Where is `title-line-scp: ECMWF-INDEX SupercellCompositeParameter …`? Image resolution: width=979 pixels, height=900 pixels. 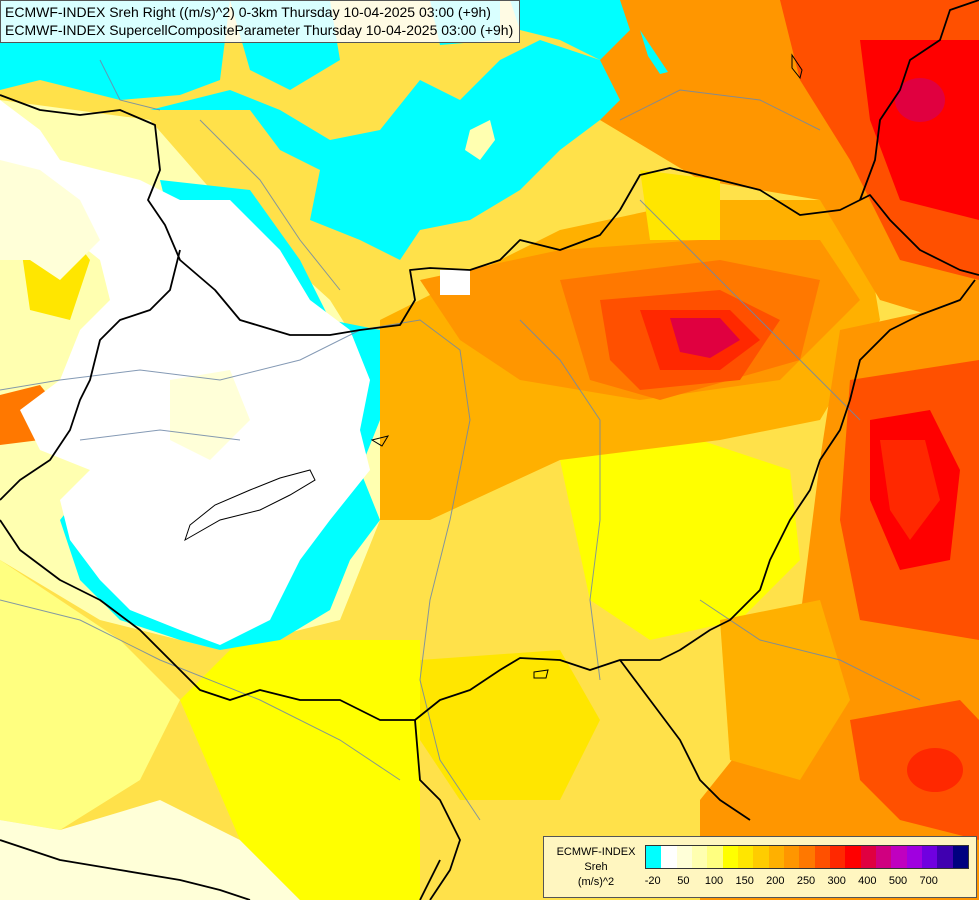 title-line-scp: ECMWF-INDEX SupercellCompositeParameter … is located at coordinates (259, 30).